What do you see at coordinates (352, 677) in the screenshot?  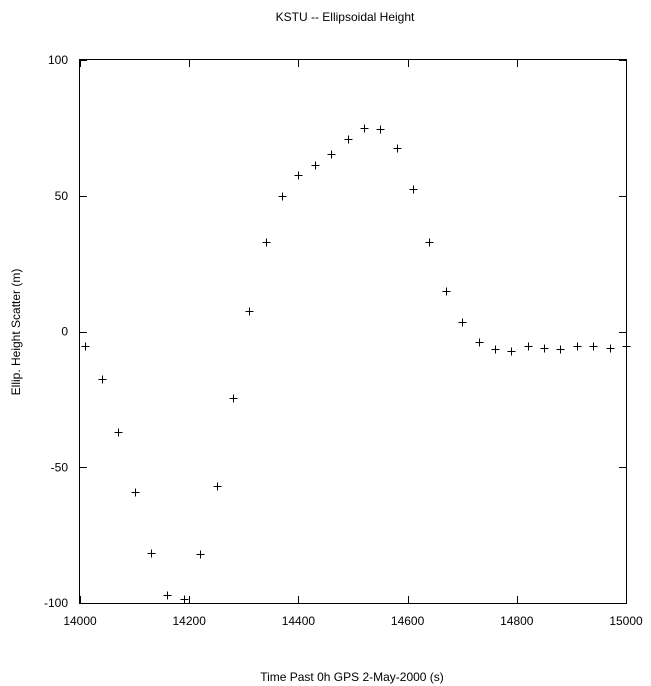 I see `x-axis-label: Time Past 0h GPS 2-May-2000 (s)` at bounding box center [352, 677].